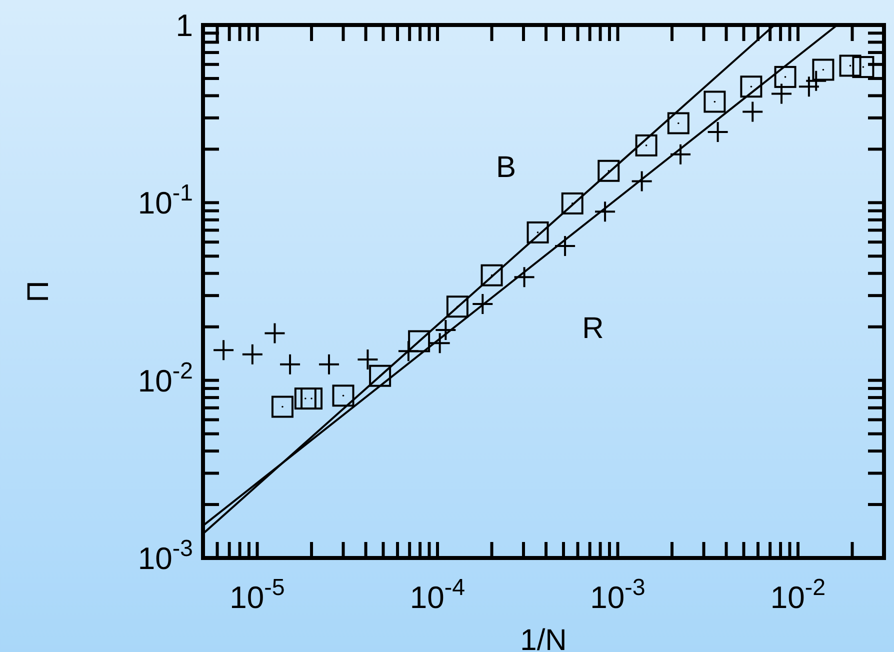 This screenshot has height=652, width=894. What do you see at coordinates (438, 594) in the screenshot?
I see `x-tick-label: 10$^{-4}$` at bounding box center [438, 594].